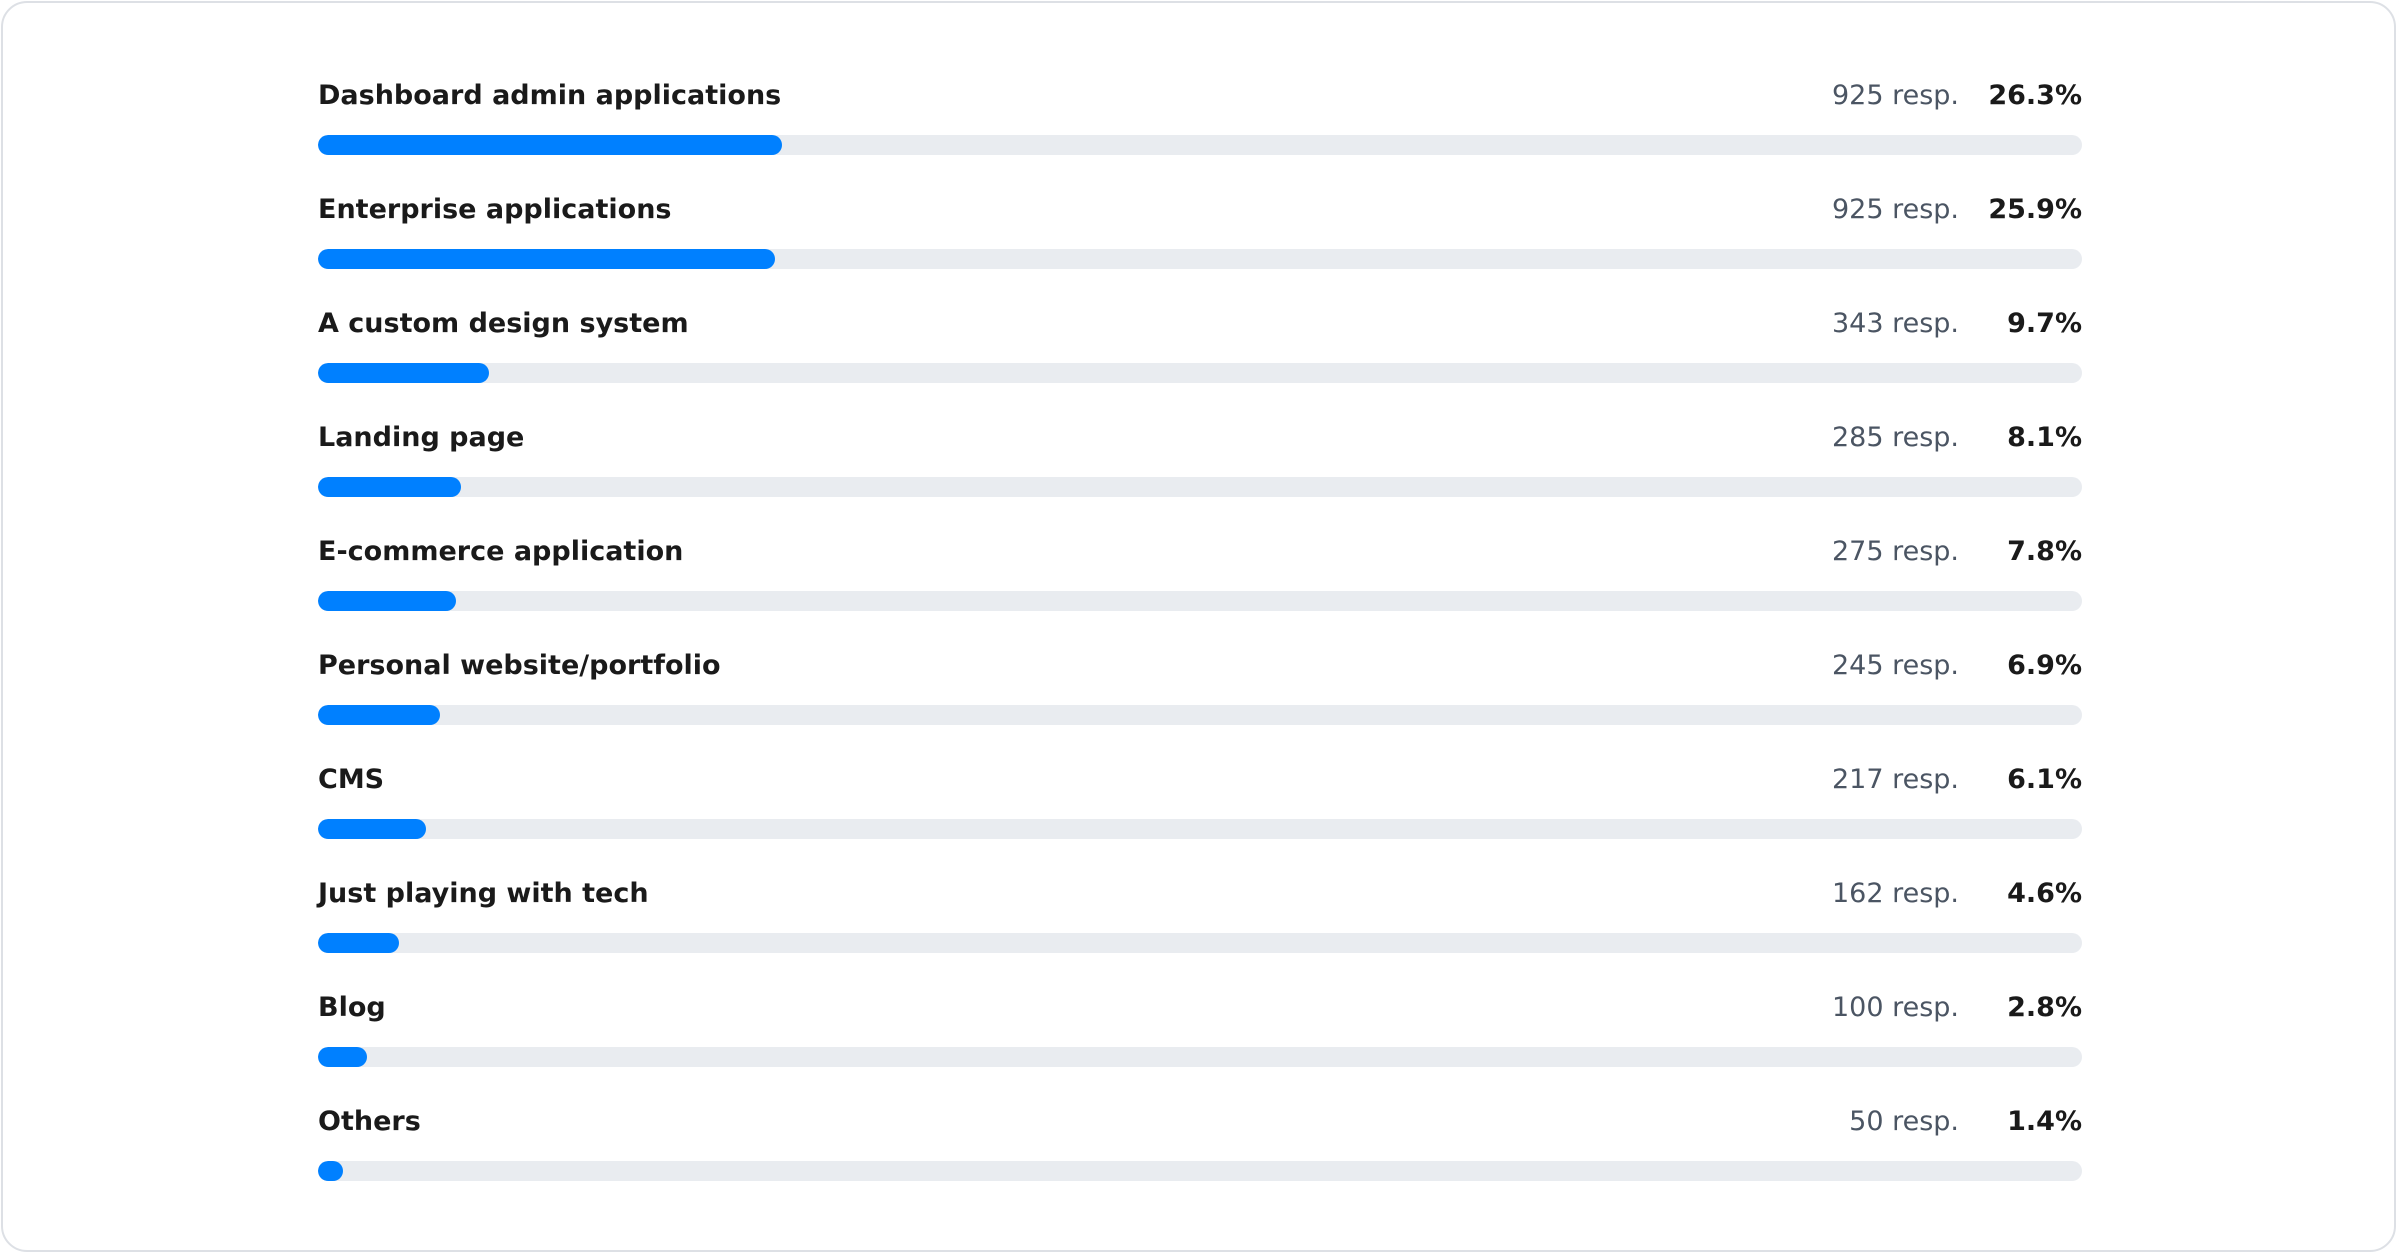 Image resolution: width=2400 pixels, height=1256 pixels. What do you see at coordinates (352, 1007) in the screenshot?
I see `category-label: Blog` at bounding box center [352, 1007].